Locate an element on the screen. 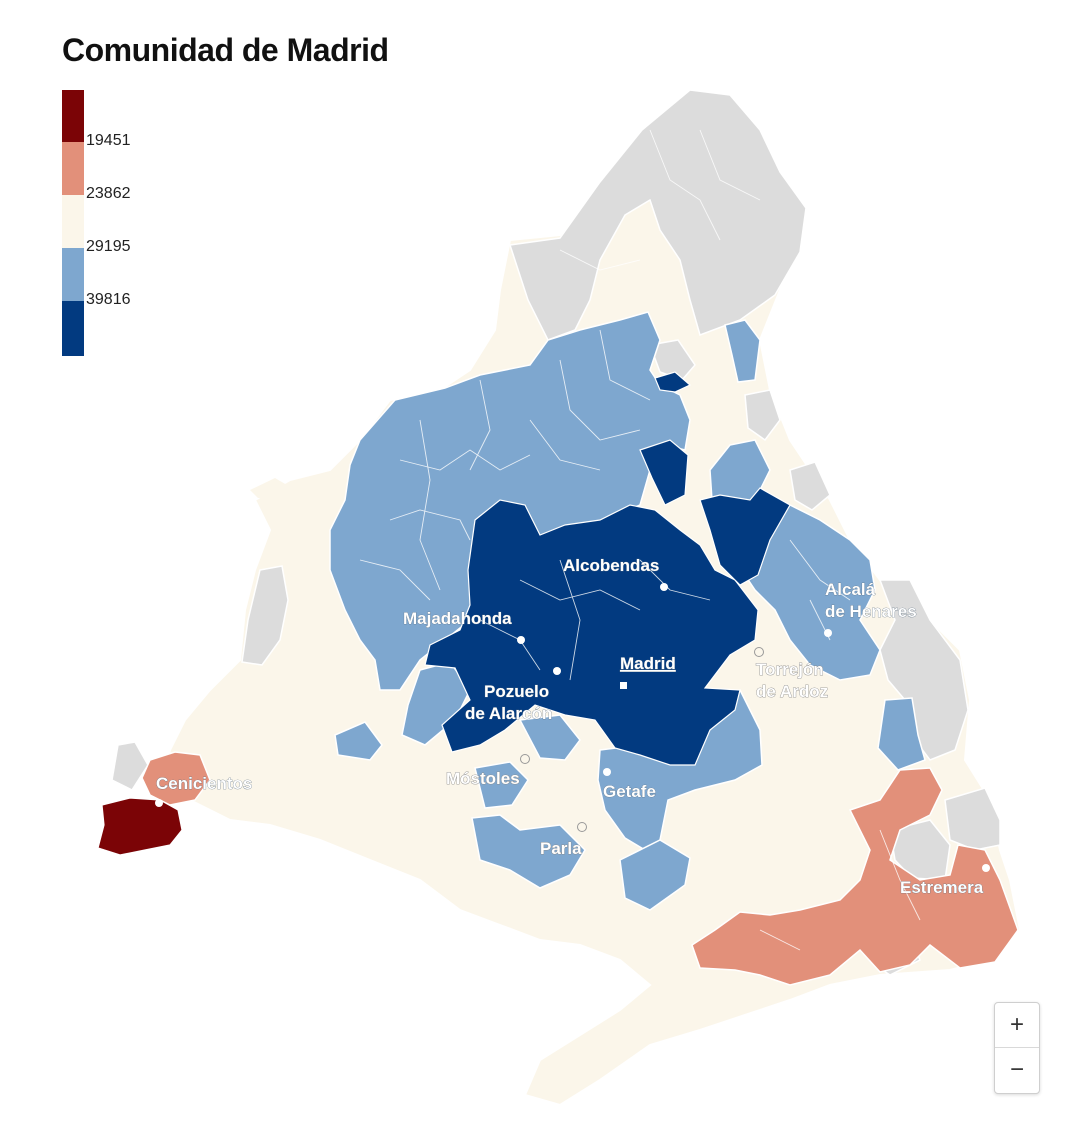  region-blue-mostoles is located at coordinates (501, 785).